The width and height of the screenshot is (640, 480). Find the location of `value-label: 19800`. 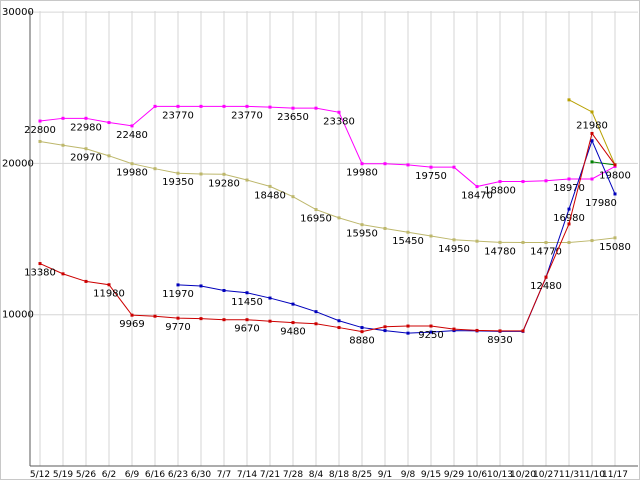

value-label: 19800 is located at coordinates (615, 175).